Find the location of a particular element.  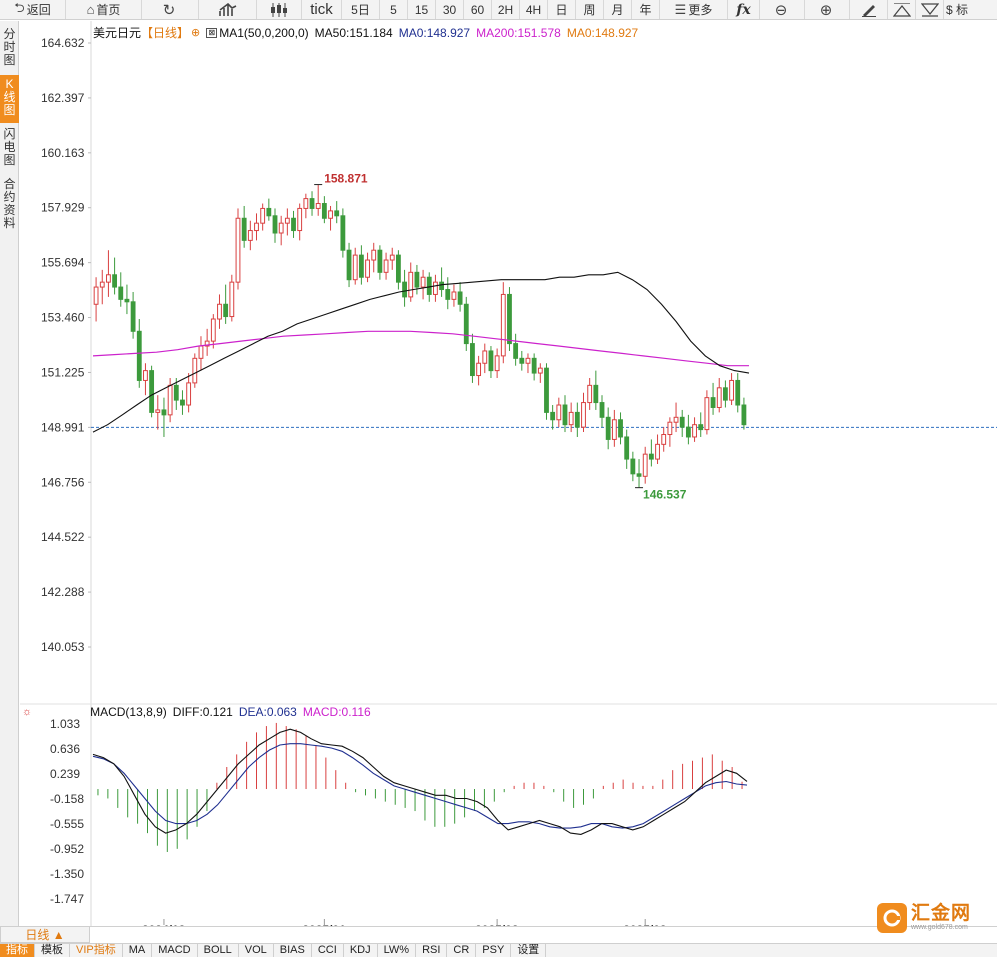

period-5min-button: 5 is located at coordinates (394, 9).